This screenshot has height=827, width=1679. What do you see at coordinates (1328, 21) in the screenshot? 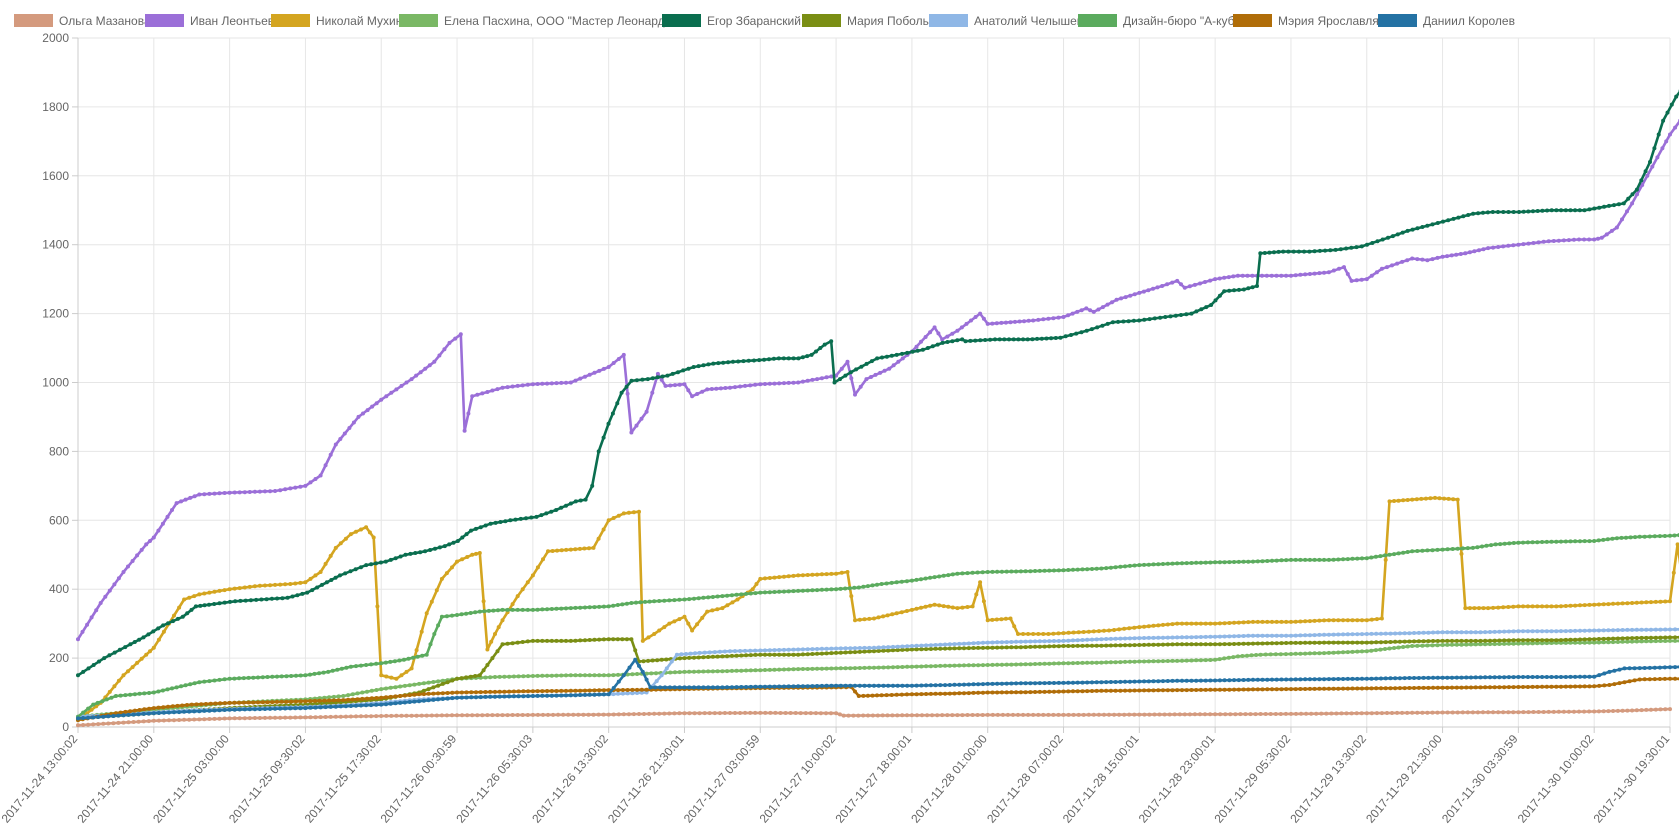
I see `legend-label: Мэрия Ярославля` at bounding box center [1328, 21].